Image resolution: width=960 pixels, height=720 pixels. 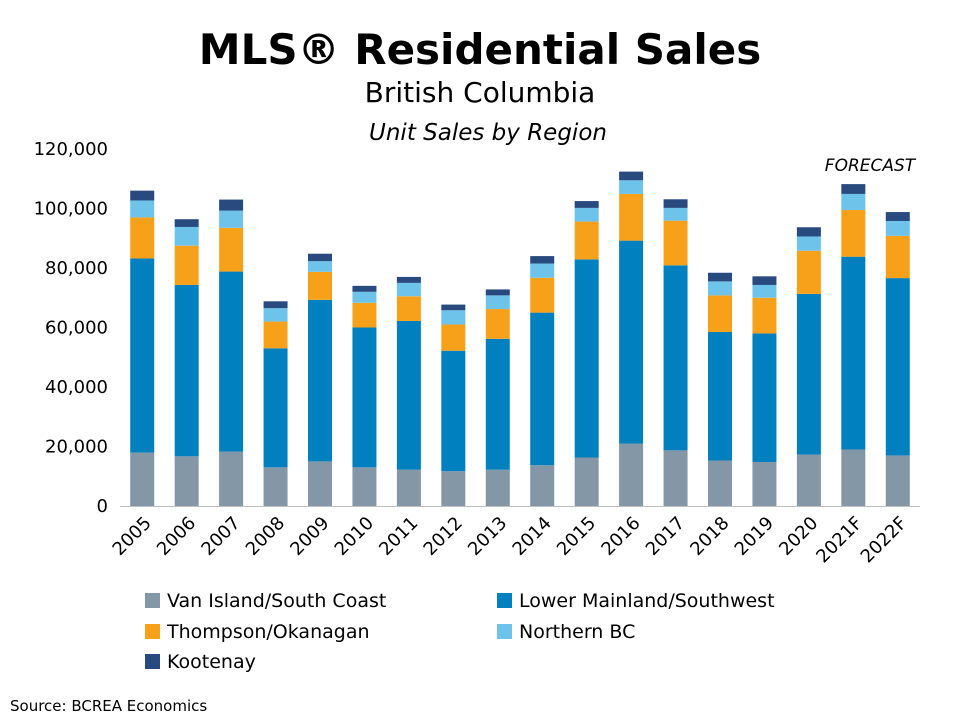 What do you see at coordinates (275, 305) in the screenshot?
I see `bar-segment-kootenay-2008` at bounding box center [275, 305].